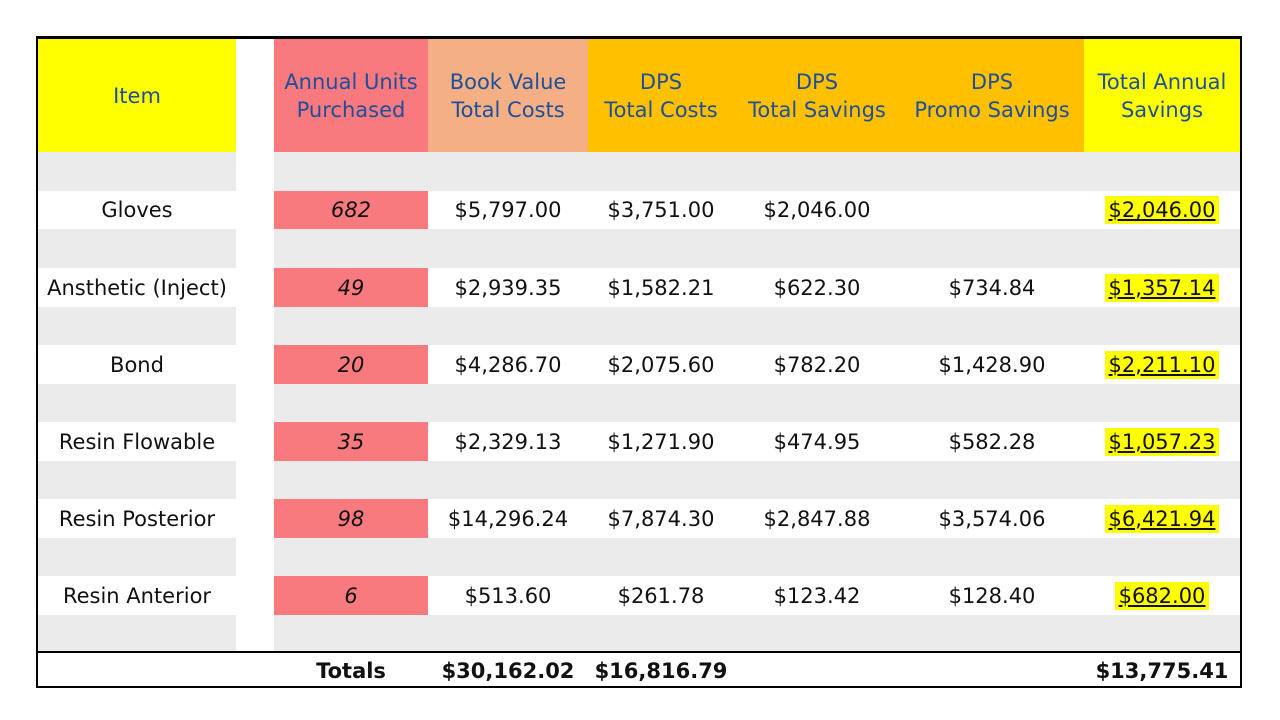 The width and height of the screenshot is (1280, 720). What do you see at coordinates (817, 287) in the screenshot?
I see `row-dps-savings: $622.30` at bounding box center [817, 287].